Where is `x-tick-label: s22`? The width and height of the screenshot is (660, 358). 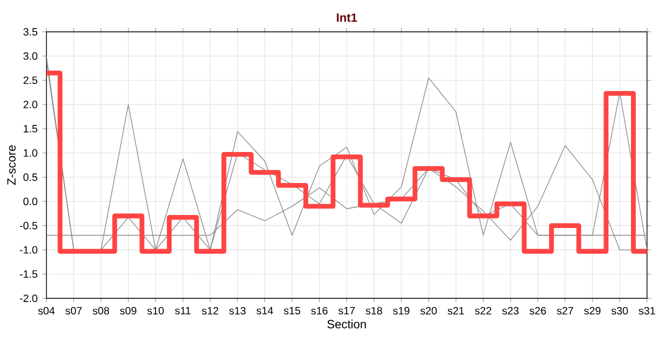 x-tick-label: s22 is located at coordinates (483, 310).